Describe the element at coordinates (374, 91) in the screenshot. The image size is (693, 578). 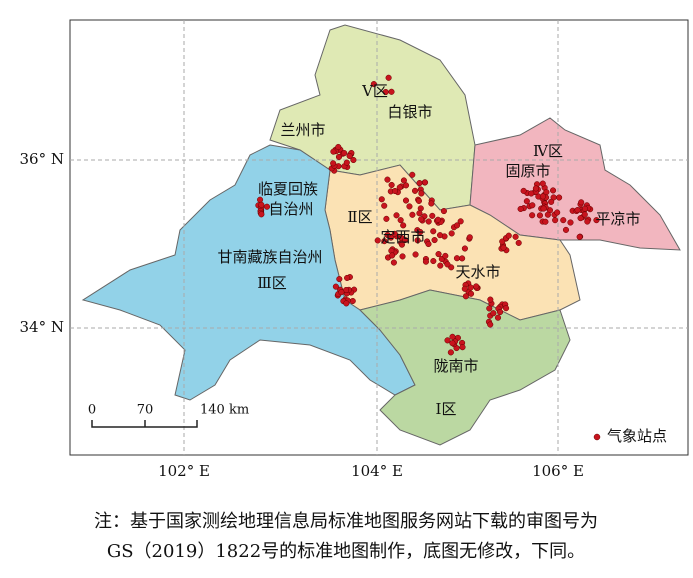
I see `region-label: Ⅴ区` at that location.